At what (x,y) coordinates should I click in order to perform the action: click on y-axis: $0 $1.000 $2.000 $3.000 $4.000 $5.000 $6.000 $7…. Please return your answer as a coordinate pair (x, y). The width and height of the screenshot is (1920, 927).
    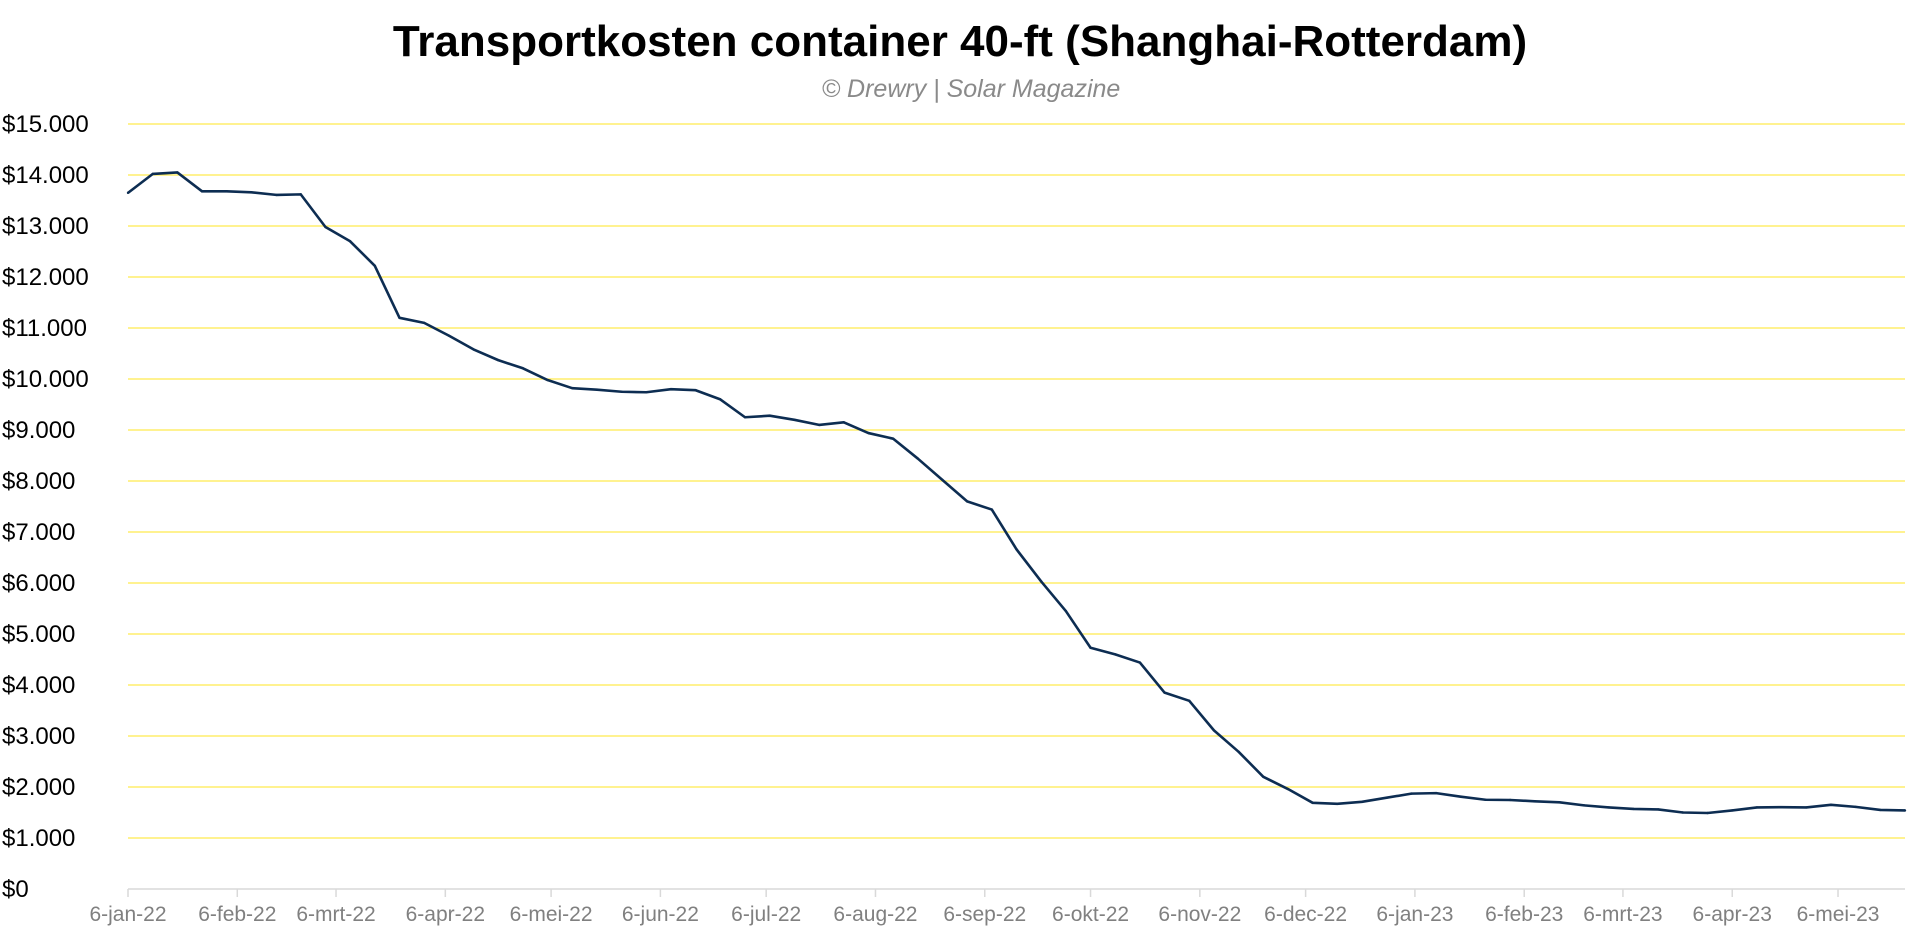
    Looking at the image, I should click on (45, 507).